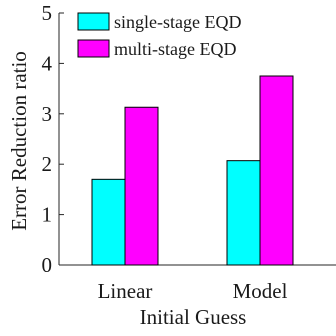 This screenshot has height=336, width=336. Describe the element at coordinates (125, 291) in the screenshot. I see `x-tick-label: Linear` at that location.